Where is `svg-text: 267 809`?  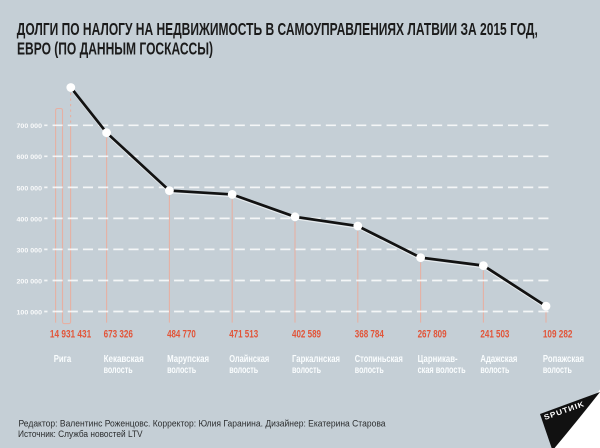 svg-text: 267 809 is located at coordinates (432, 335).